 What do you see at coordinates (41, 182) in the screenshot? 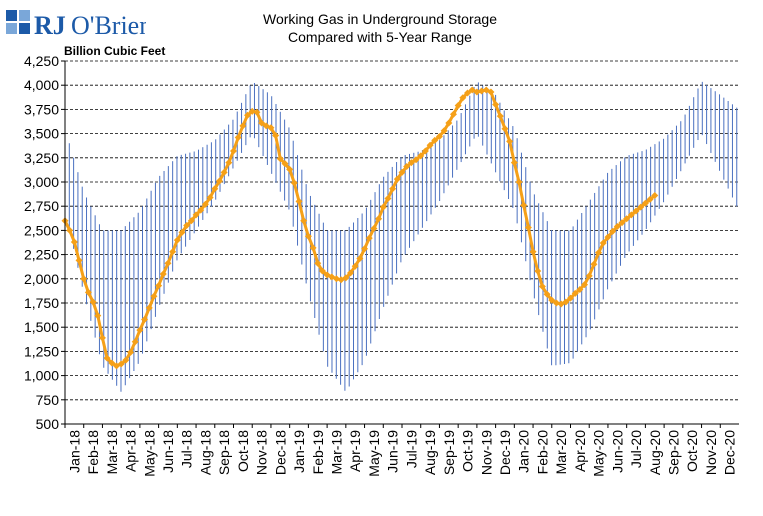
I see `y-tick-label: 3,000` at bounding box center [41, 182].